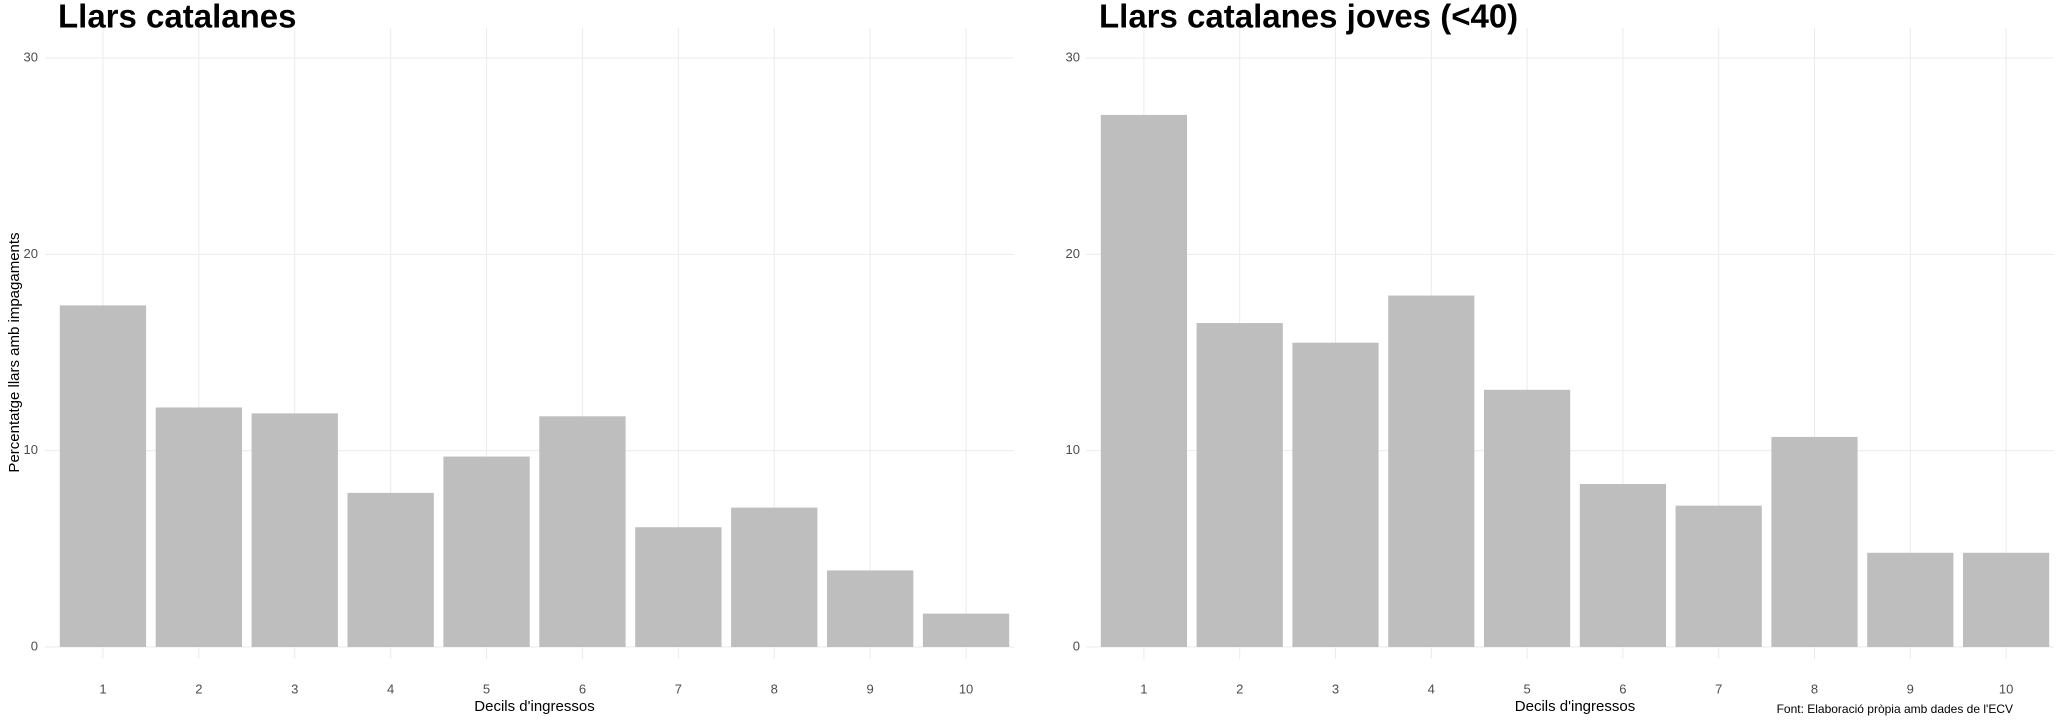 The image size is (2066, 723). I want to click on chart-title: Llars catalanes joves (<40), so click(1308, 17).